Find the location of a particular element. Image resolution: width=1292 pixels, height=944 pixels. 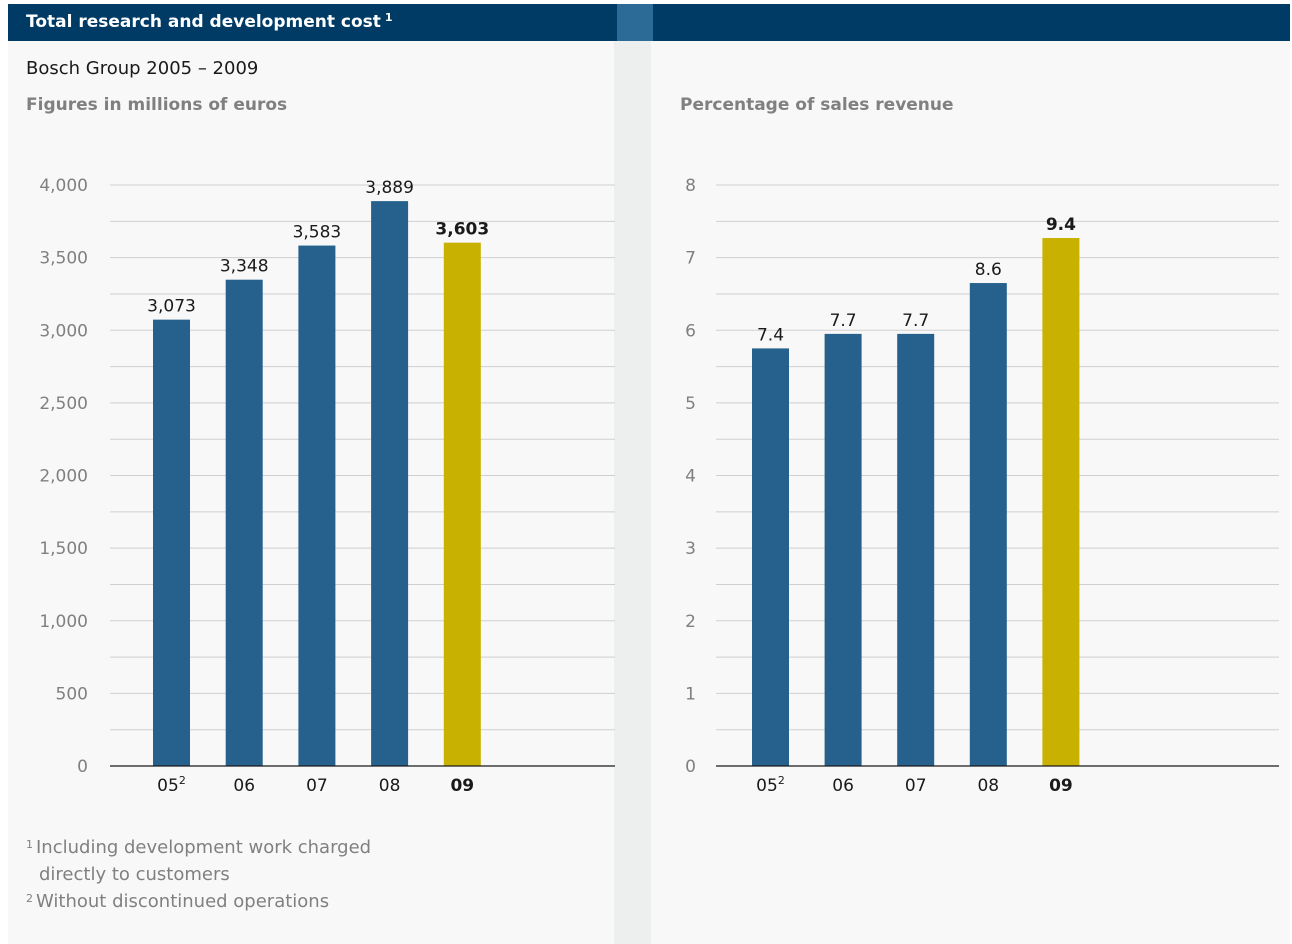

right-category-label-05: 052 is located at coordinates (770, 785).